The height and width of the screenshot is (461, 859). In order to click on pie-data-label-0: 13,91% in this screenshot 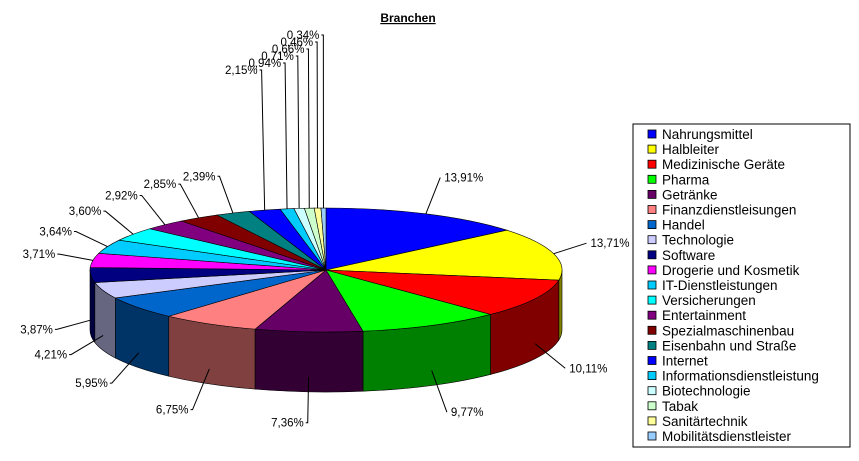, I will do `click(463, 179)`.